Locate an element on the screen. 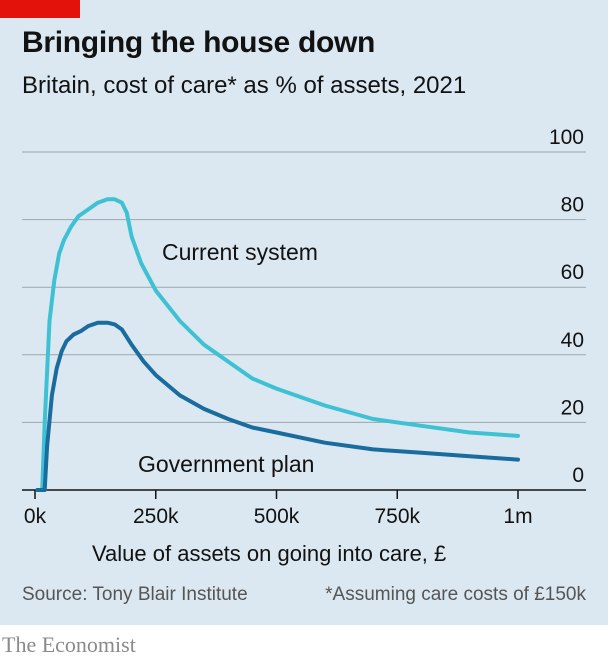 The height and width of the screenshot is (662, 608). y-tick-label-0: 0 is located at coordinates (578, 475).